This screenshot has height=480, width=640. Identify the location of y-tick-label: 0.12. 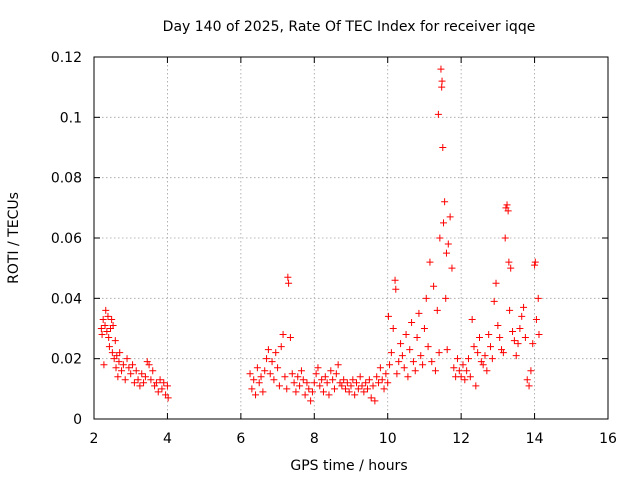
(66, 58).